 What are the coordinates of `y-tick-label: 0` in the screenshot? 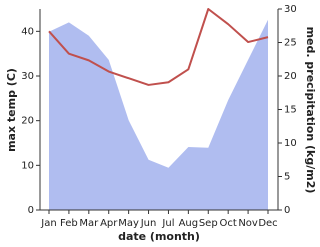 It's located at (31, 210).